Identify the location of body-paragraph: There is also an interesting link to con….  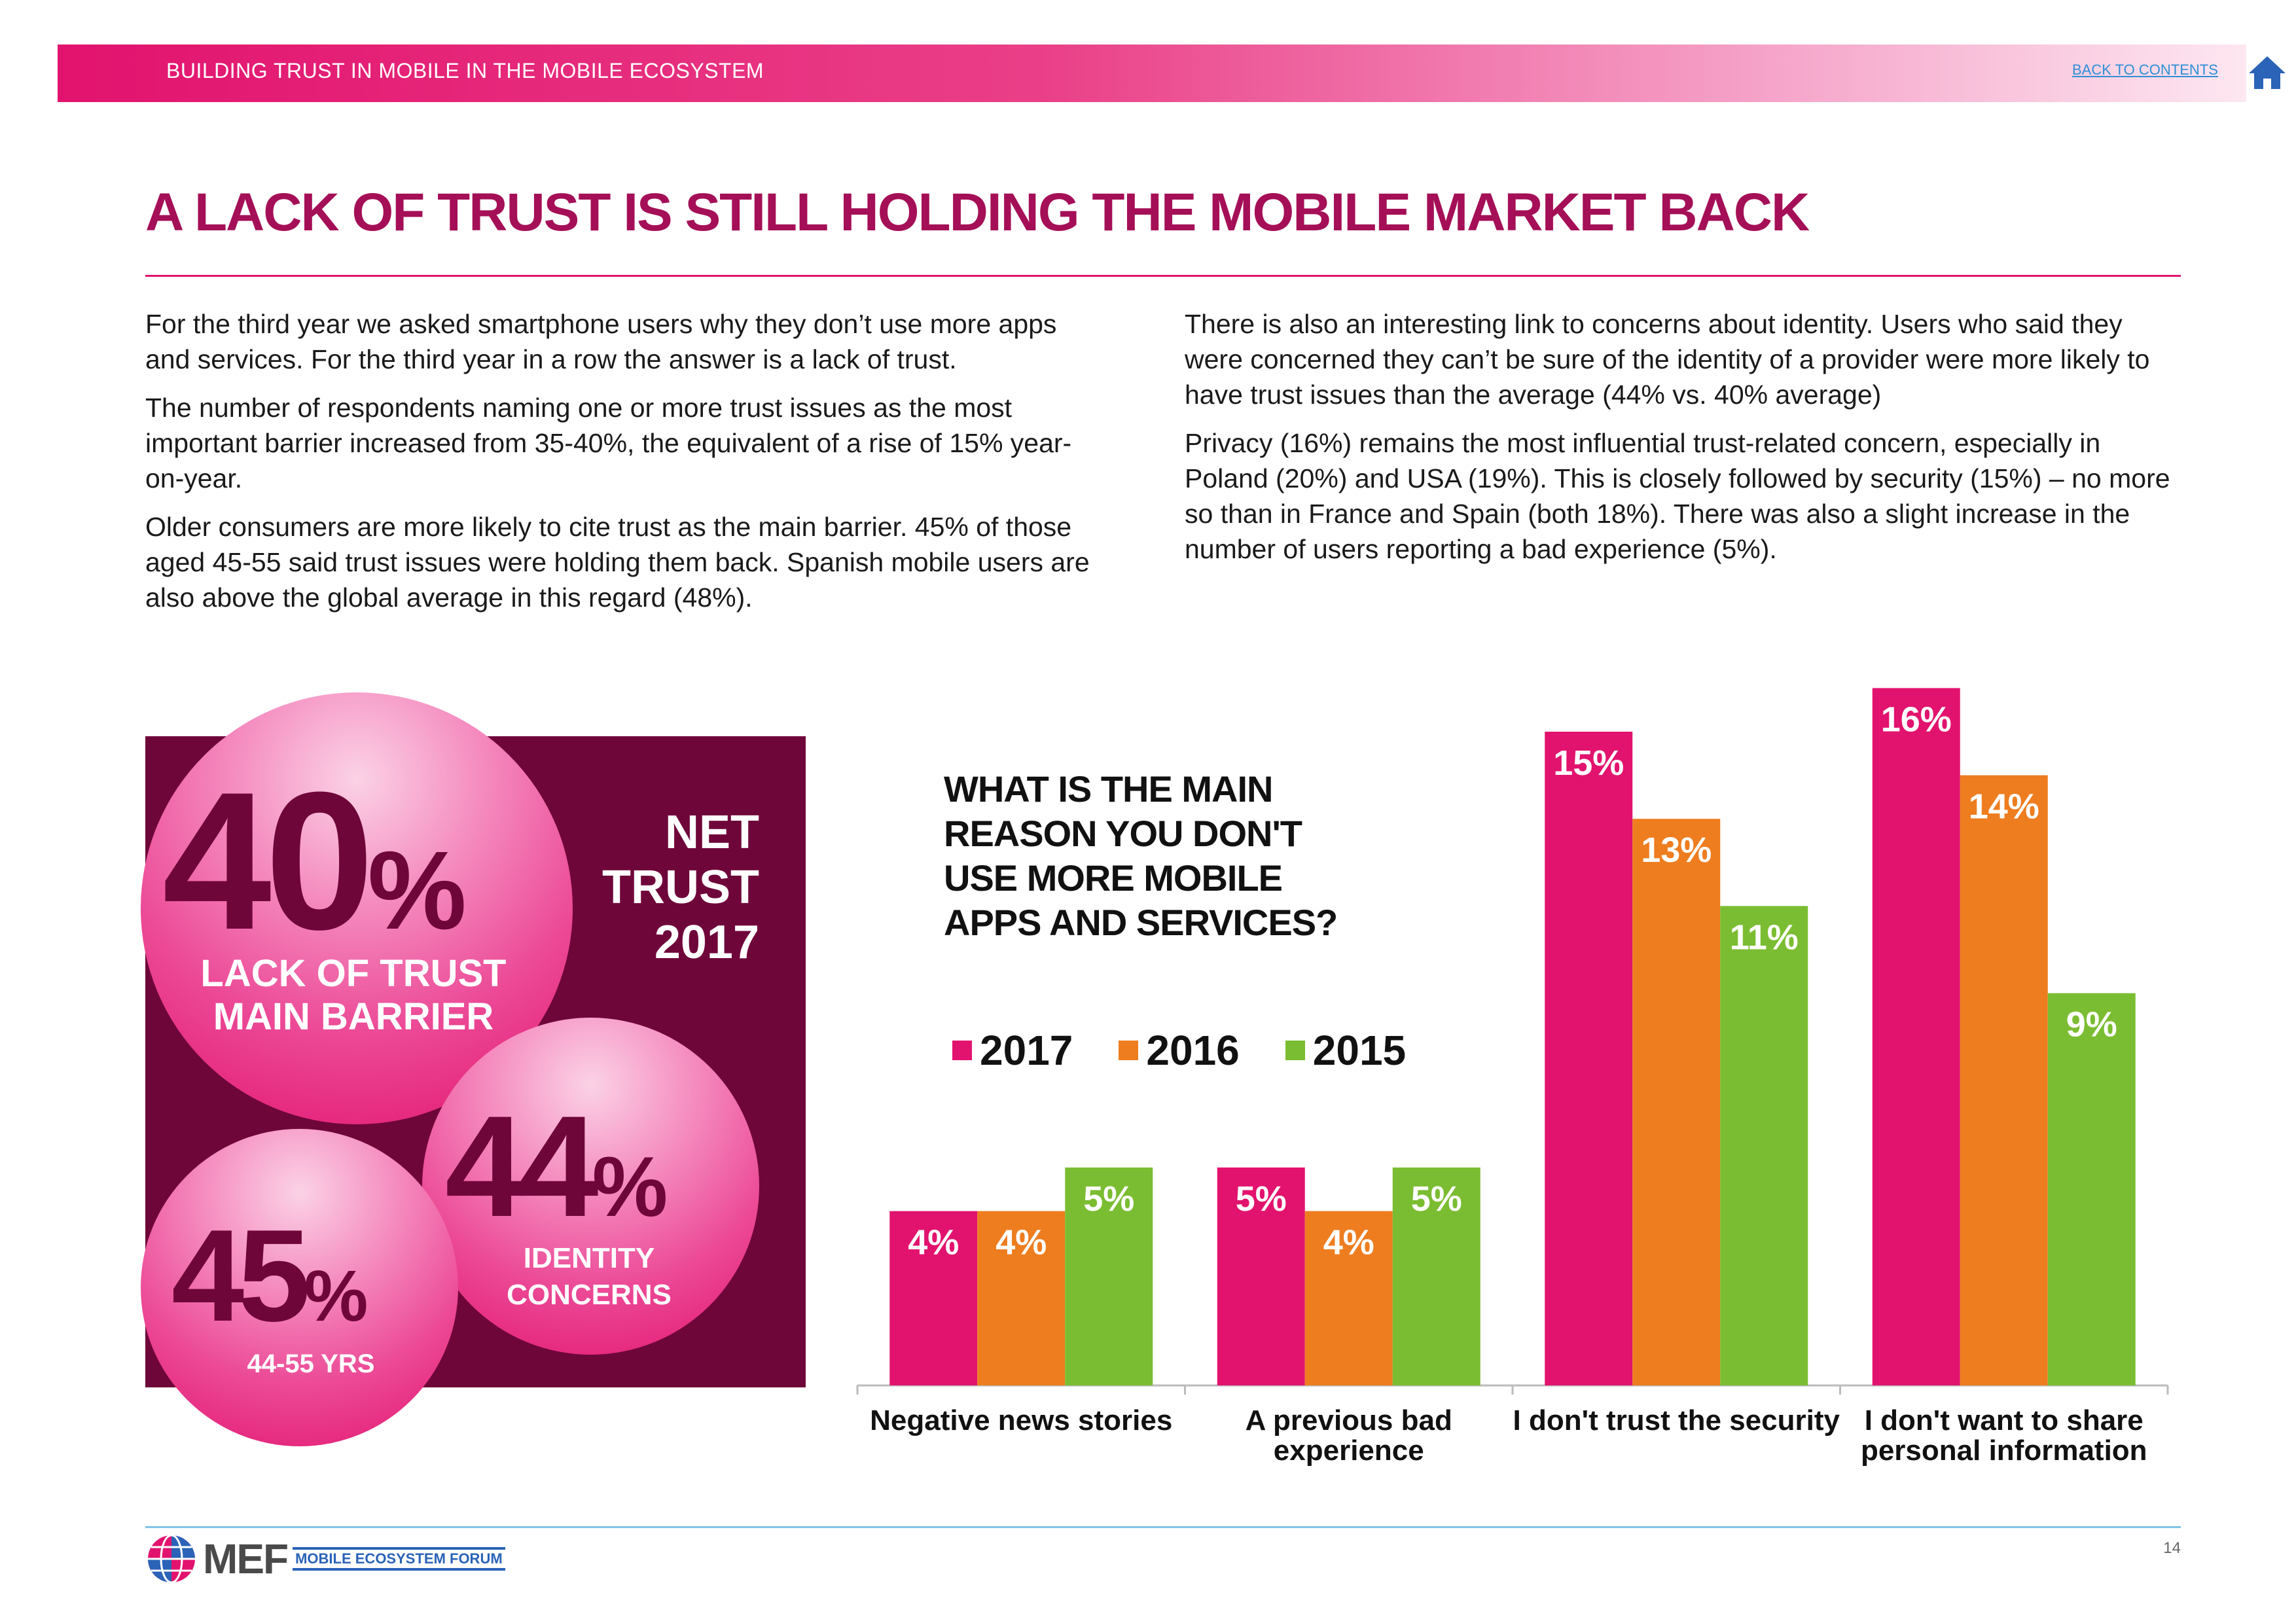
(1668, 359).